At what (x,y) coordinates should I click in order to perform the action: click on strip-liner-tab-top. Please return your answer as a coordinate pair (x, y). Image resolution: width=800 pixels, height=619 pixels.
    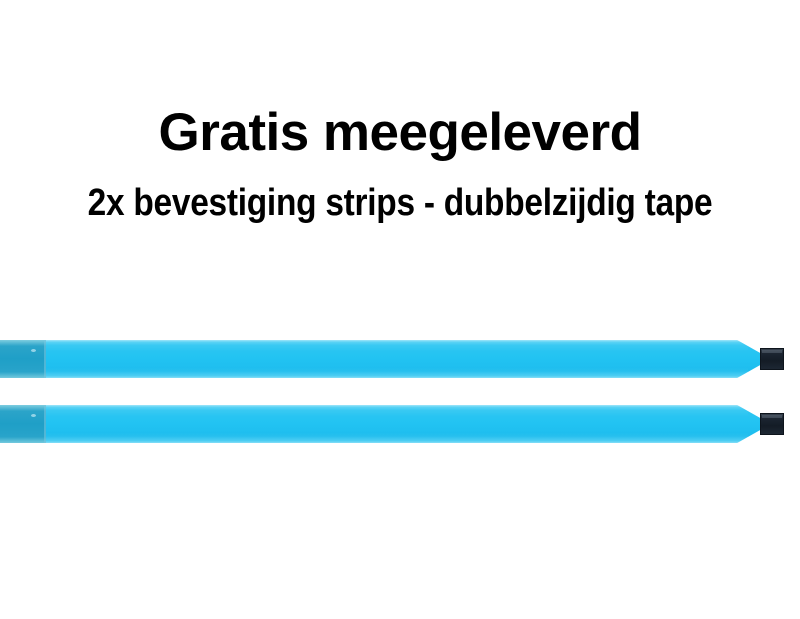
    Looking at the image, I should click on (23, 359).